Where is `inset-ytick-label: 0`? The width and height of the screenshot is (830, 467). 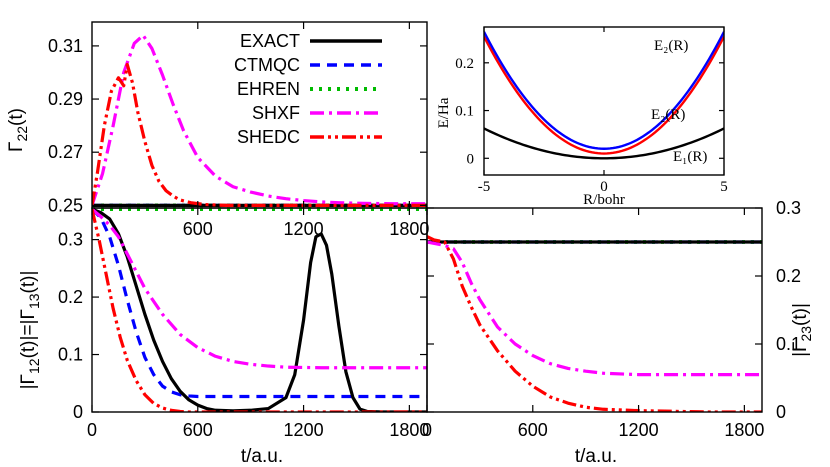
inset-ytick-label: 0 is located at coordinates (471, 159).